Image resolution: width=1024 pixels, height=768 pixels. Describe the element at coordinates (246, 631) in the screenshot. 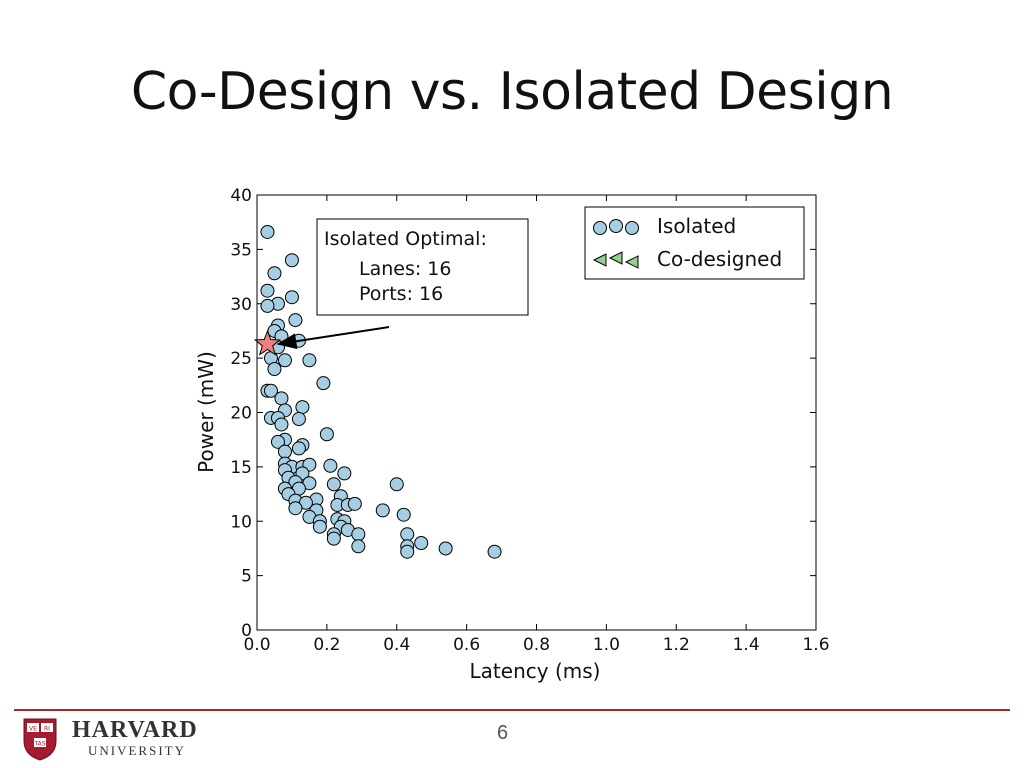

I see `y-tick-label: 0` at that location.